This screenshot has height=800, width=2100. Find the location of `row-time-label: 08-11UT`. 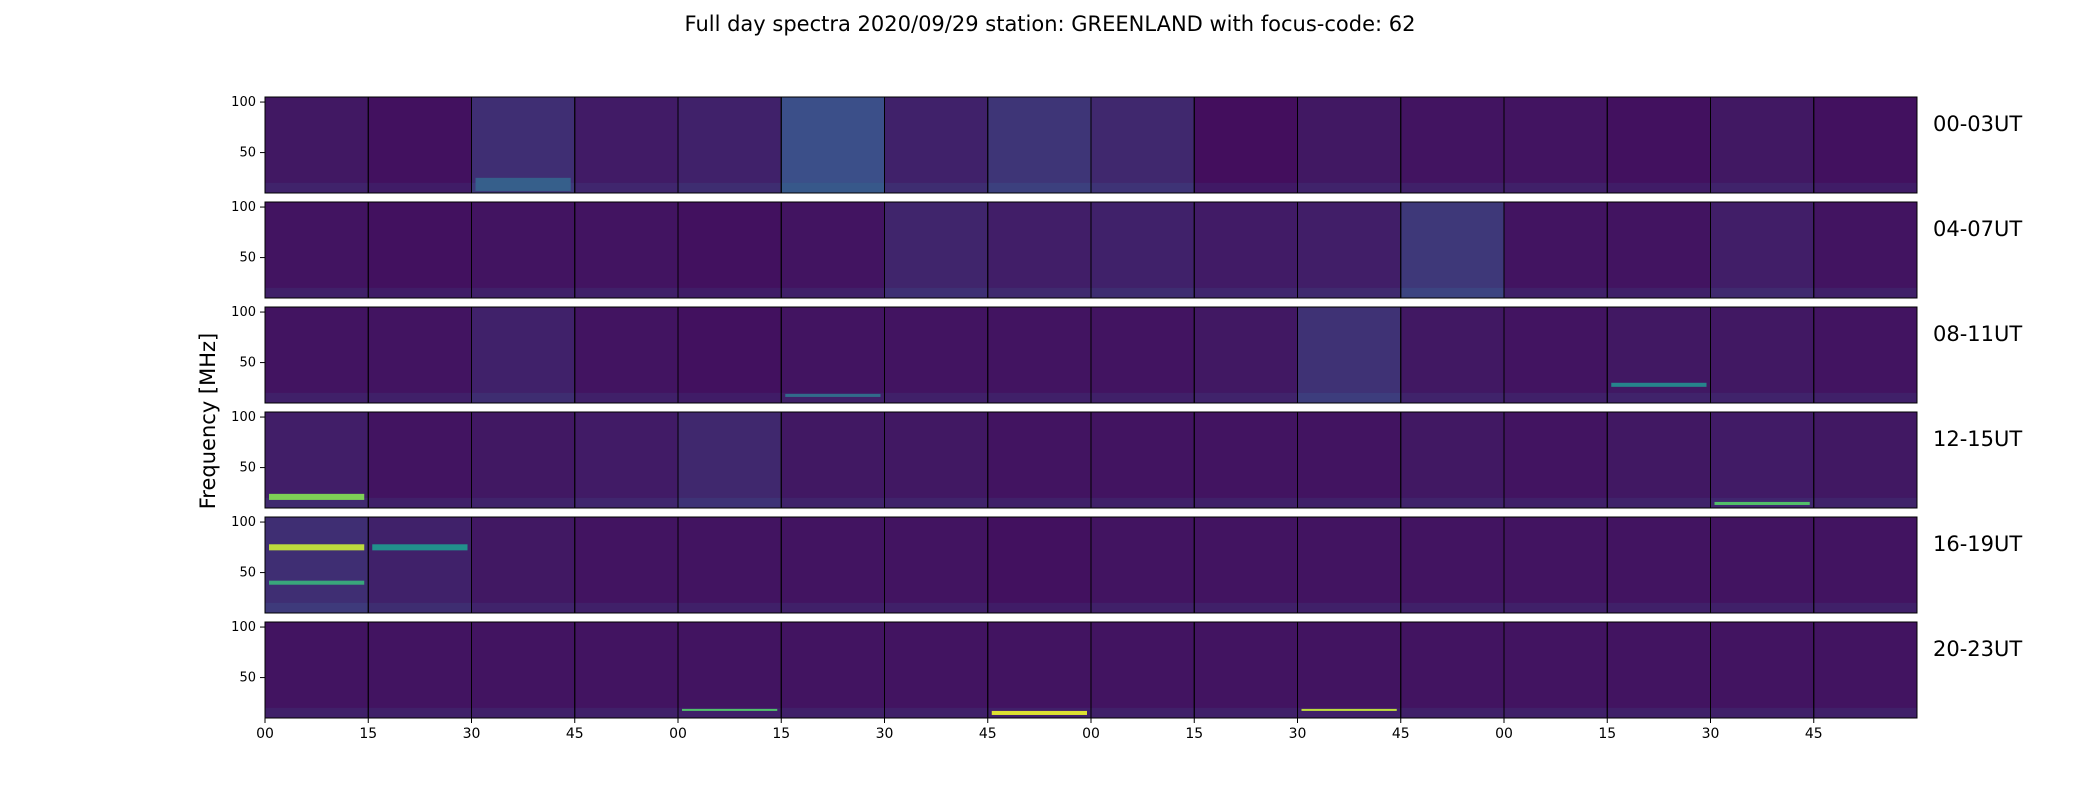

row-time-label: 08-11UT is located at coordinates (1977, 334).